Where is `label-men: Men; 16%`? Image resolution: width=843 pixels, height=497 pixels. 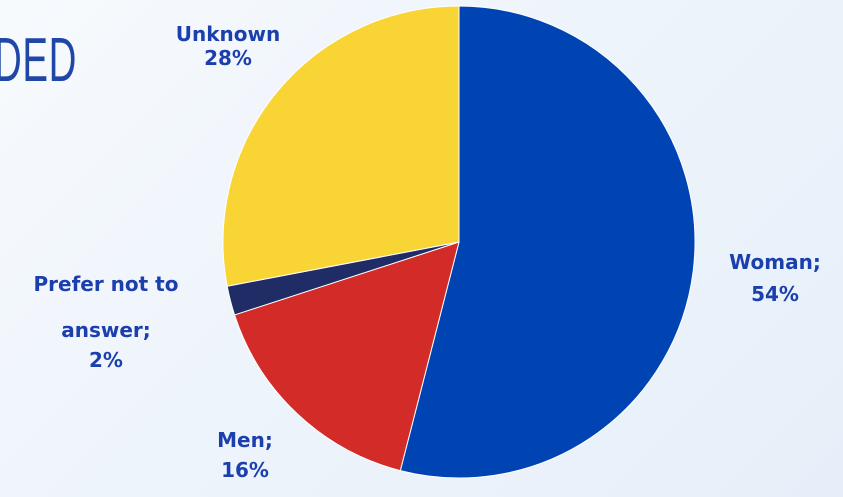 label-men: Men; 16% is located at coordinates (245, 455).